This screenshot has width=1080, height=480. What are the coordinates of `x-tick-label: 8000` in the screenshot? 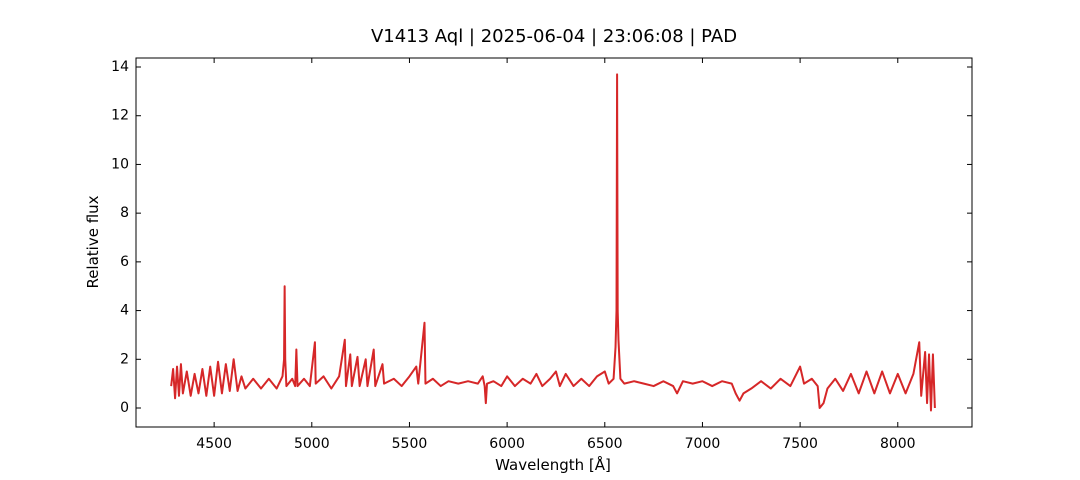 It's located at (898, 444).